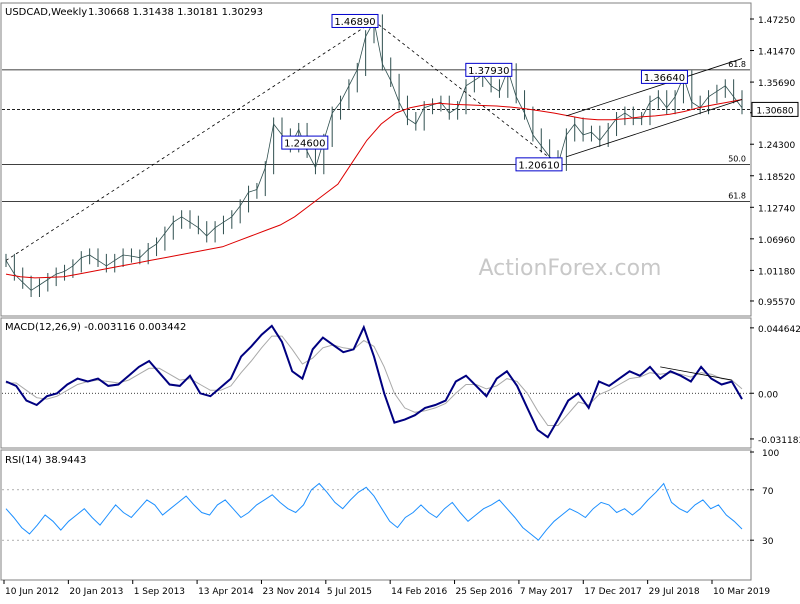 Image resolution: width=800 pixels, height=604 pixels. I want to click on level-label-2: 50.0, so click(737, 158).